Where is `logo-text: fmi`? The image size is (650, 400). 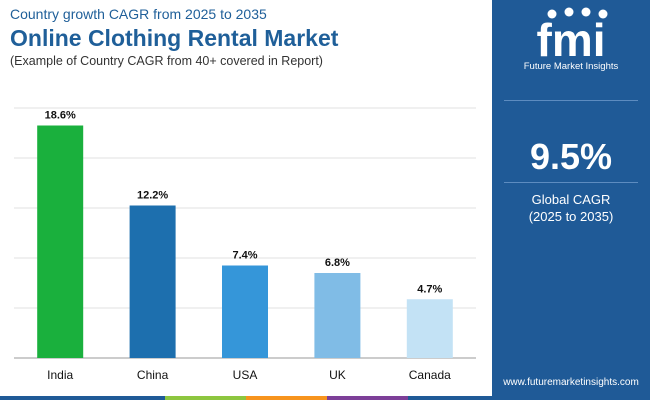
logo-text: fmi is located at coordinates (571, 40).